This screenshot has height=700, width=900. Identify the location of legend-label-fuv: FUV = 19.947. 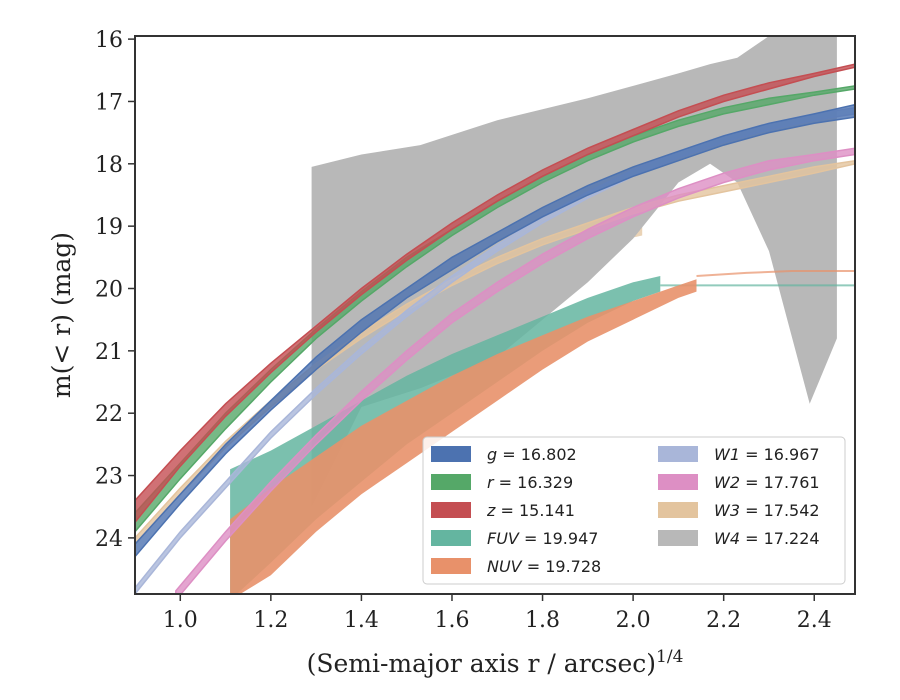
(542, 538).